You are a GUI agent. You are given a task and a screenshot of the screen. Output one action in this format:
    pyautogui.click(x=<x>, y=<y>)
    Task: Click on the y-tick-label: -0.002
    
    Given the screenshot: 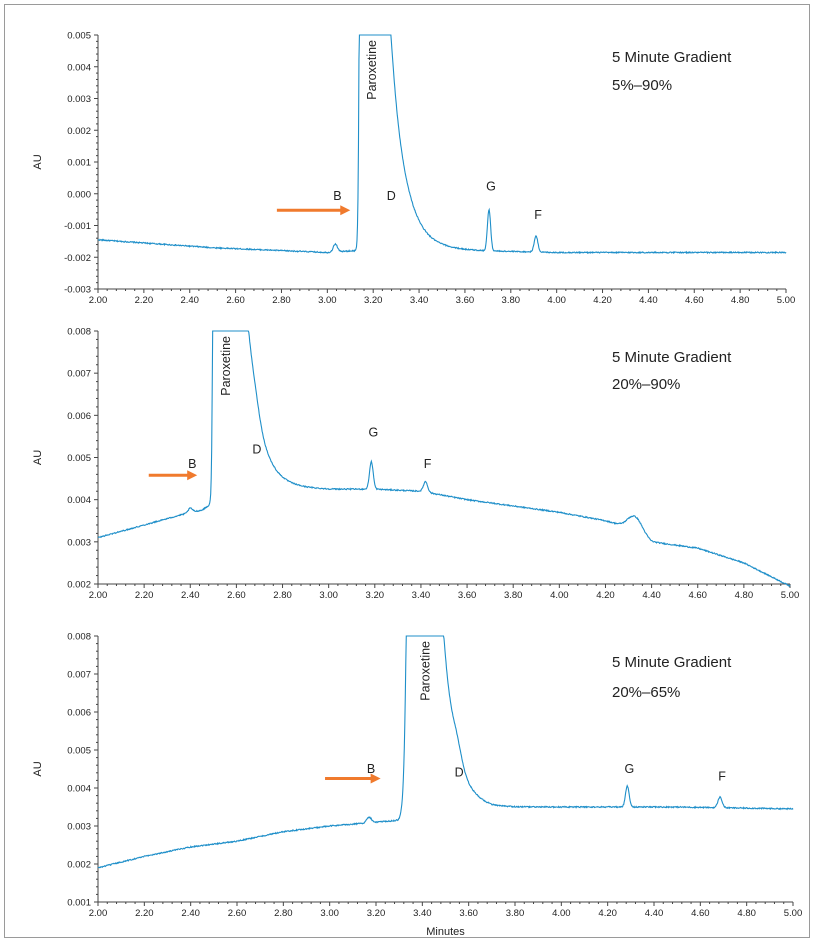 What is the action you would take?
    pyautogui.click(x=77, y=258)
    